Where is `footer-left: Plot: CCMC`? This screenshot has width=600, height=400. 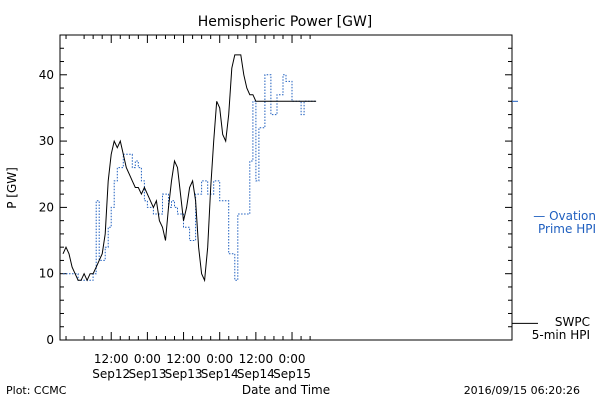 footer-left: Plot: CCMC is located at coordinates (36, 390).